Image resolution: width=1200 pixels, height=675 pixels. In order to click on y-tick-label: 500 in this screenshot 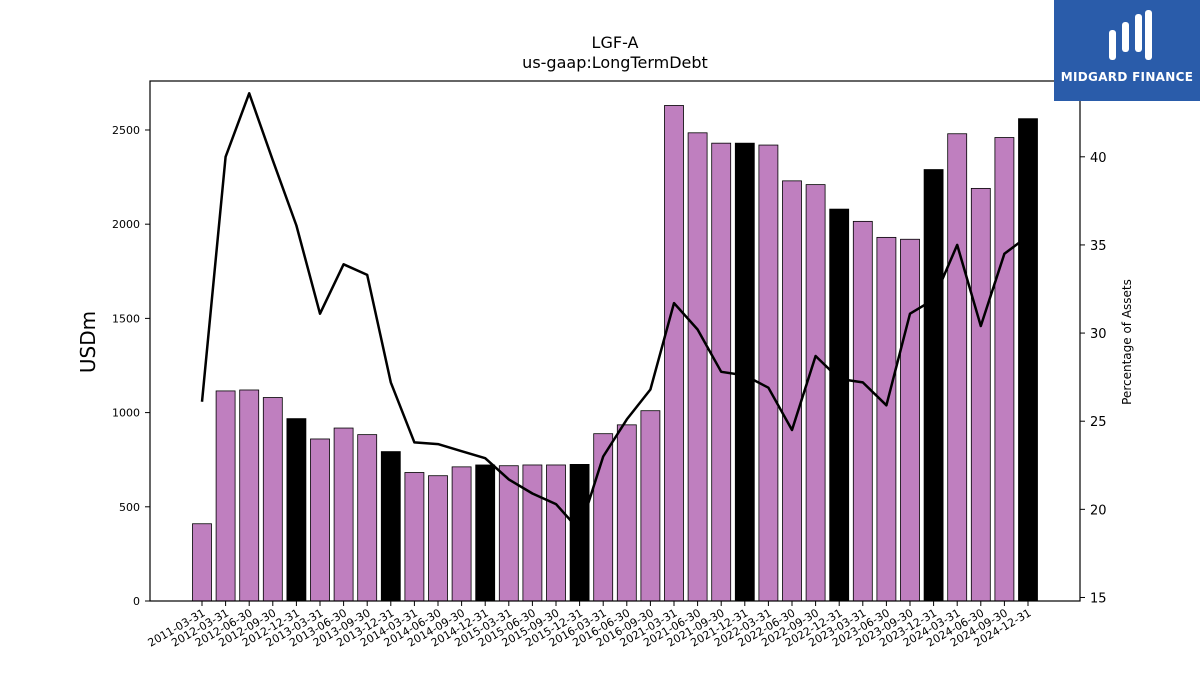, I will do `click(129, 507)`.